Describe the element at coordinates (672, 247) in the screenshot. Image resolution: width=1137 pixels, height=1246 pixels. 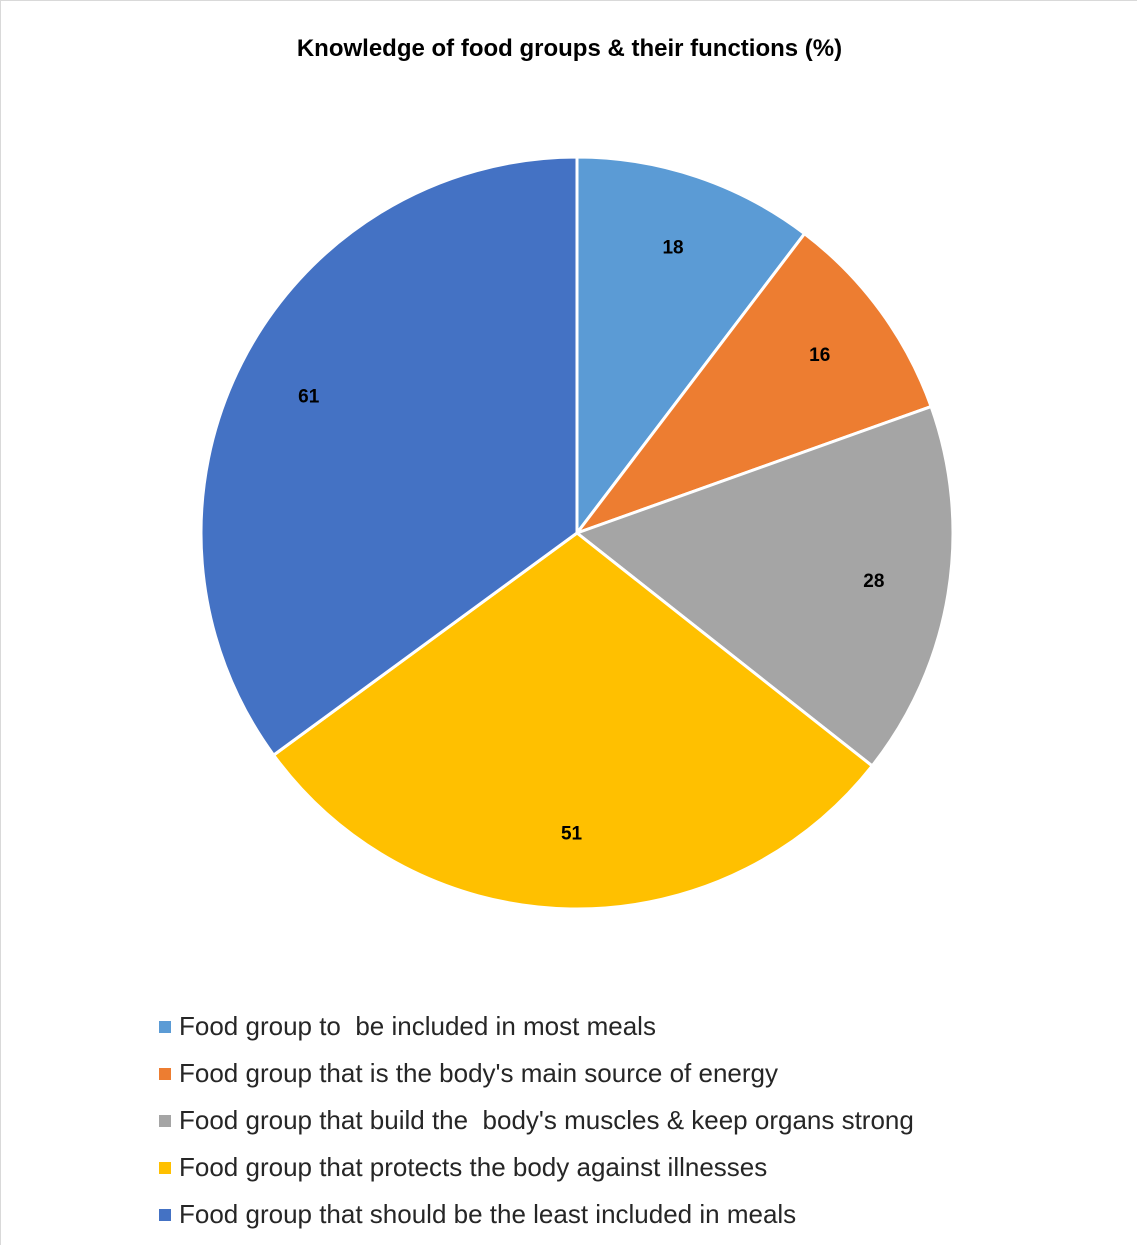
I see `data-label: 18` at that location.